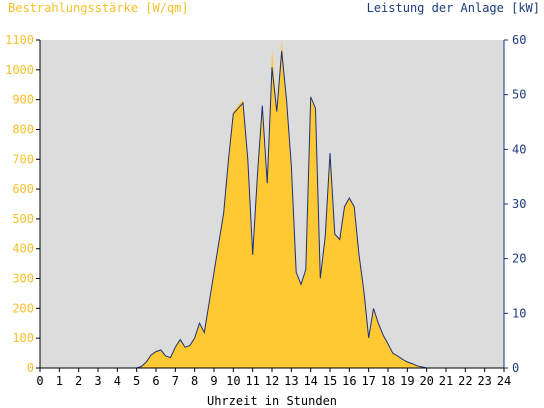 The width and height of the screenshot is (544, 408). Describe the element at coordinates (23, 338) in the screenshot. I see `left-y-tick-label: 100` at that location.